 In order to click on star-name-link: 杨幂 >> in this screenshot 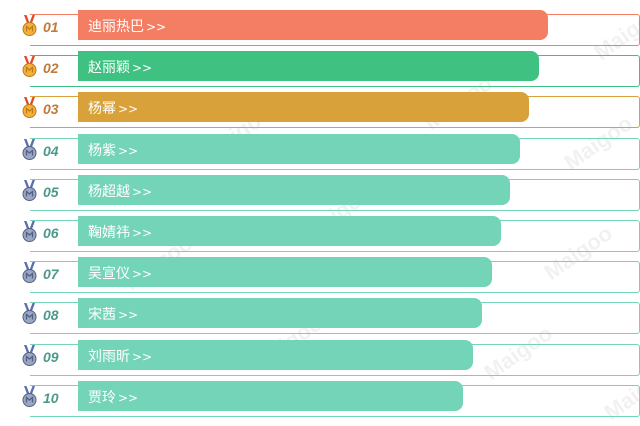, I will do `click(113, 108)`.